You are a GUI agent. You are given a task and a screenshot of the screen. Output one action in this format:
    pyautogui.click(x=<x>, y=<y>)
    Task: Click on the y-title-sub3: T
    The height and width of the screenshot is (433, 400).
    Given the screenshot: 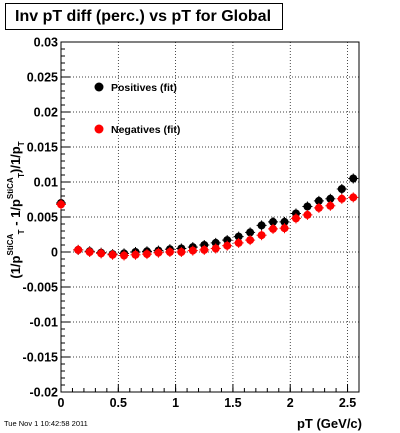 What is the action you would take?
    pyautogui.click(x=21, y=143)
    